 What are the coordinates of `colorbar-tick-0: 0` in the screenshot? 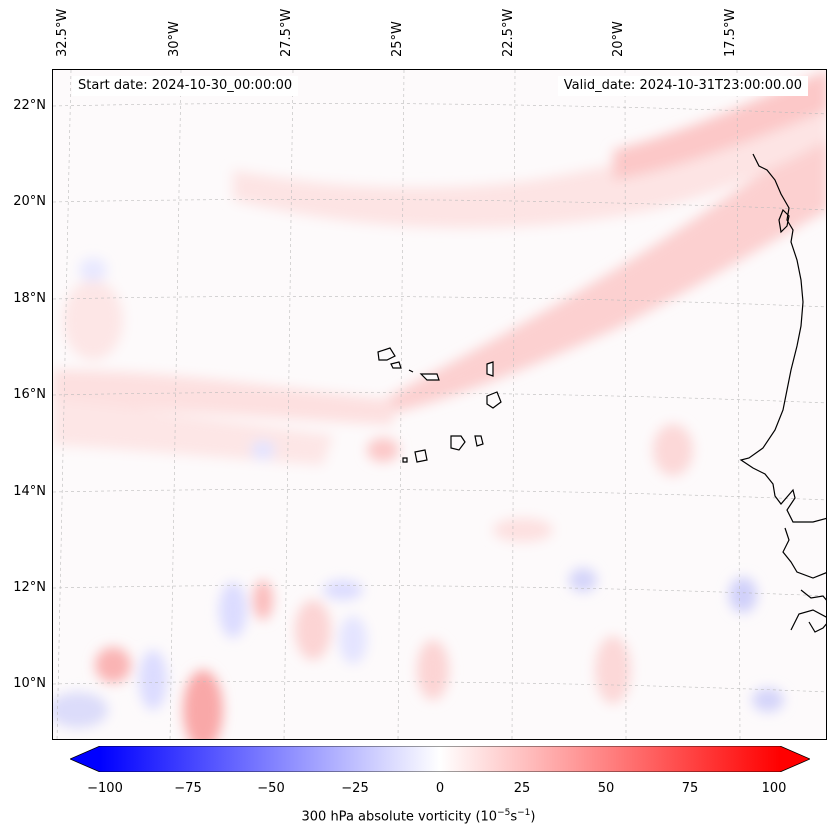 It's located at (440, 788).